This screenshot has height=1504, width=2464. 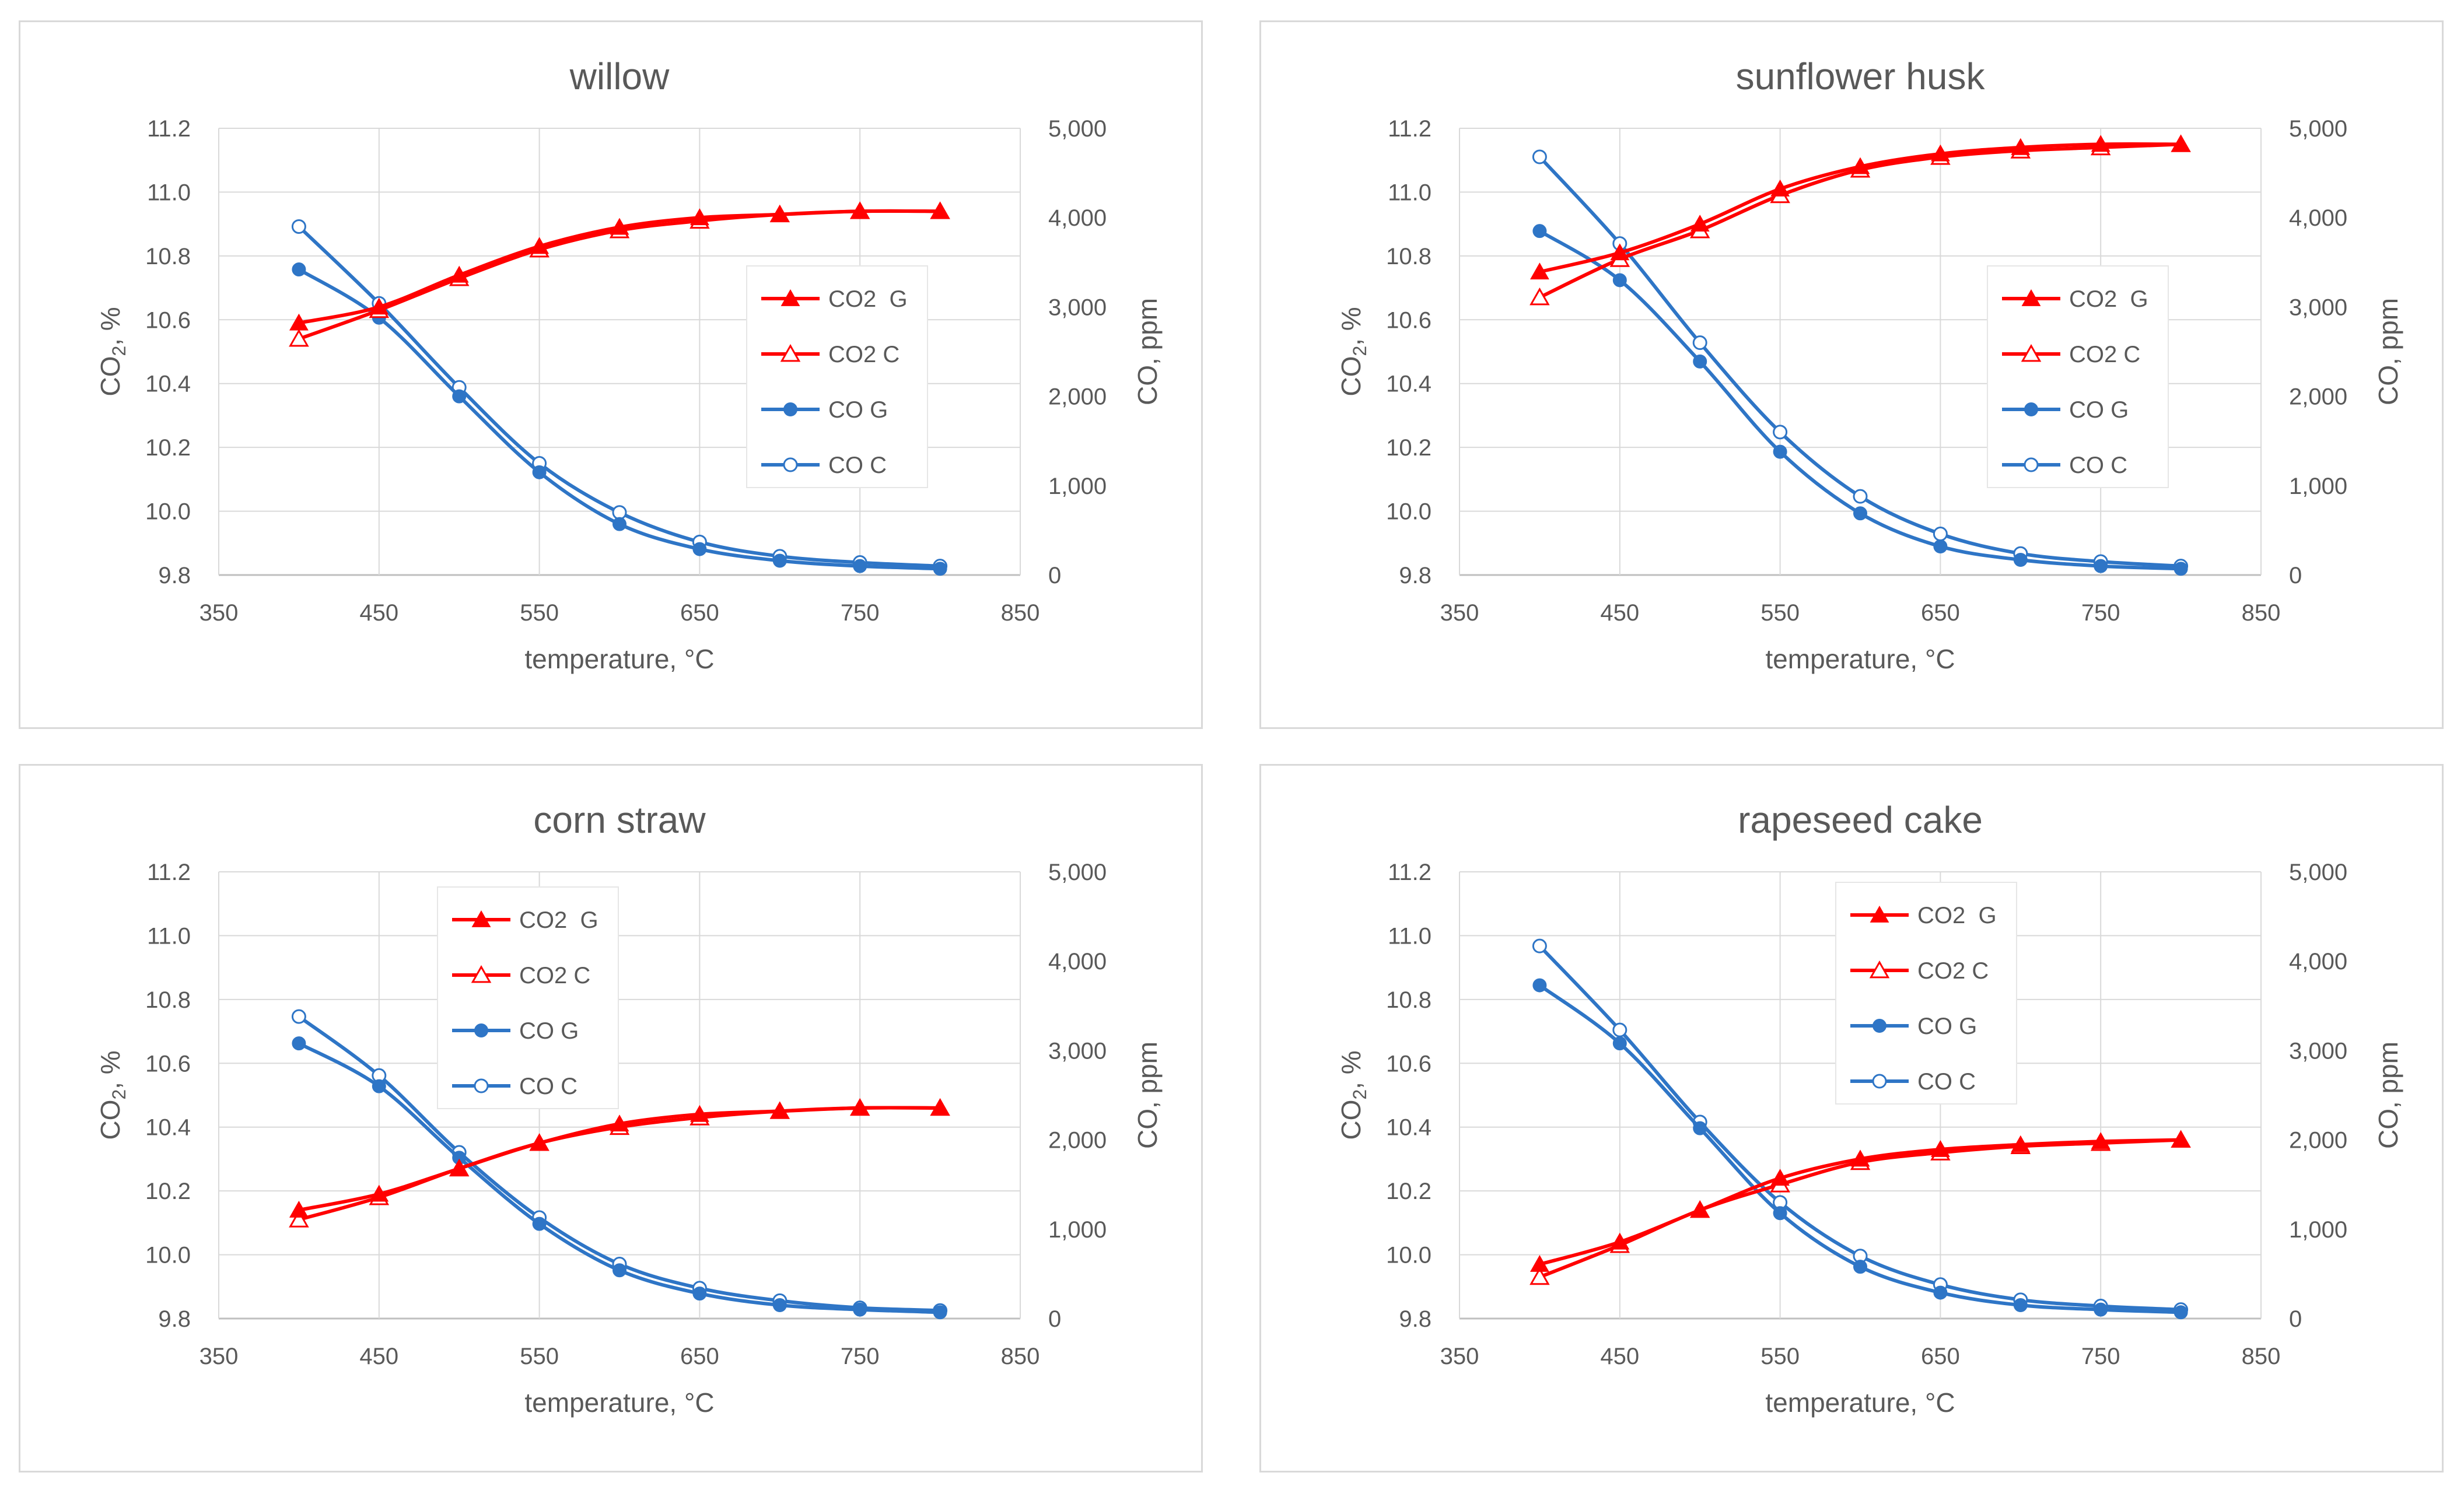 What do you see at coordinates (837, 377) in the screenshot?
I see `legend-box` at bounding box center [837, 377].